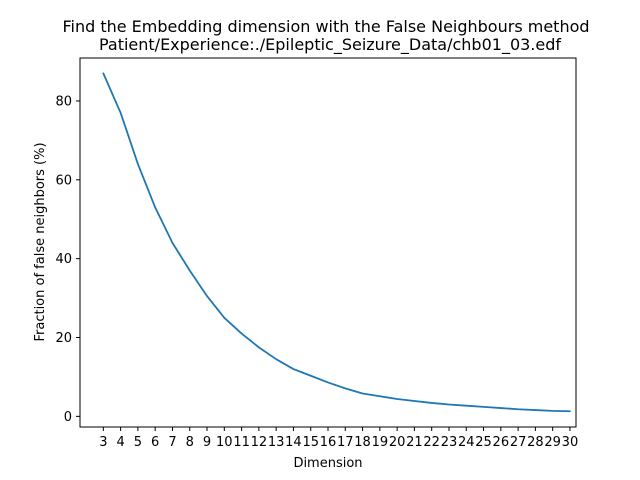 This screenshot has height=480, width=640. Describe the element at coordinates (449, 442) in the screenshot. I see `x-tick-label: 23` at that location.